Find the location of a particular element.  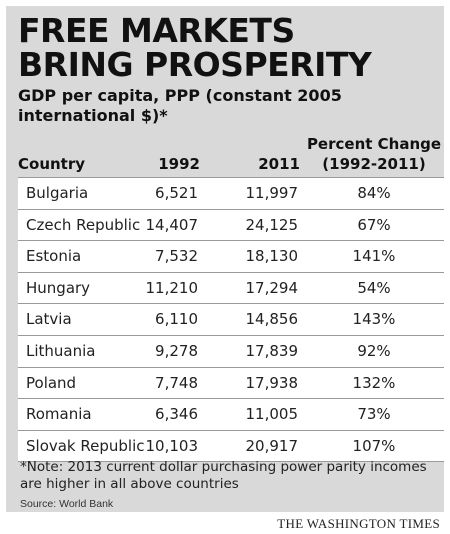

header-percent-change: Percent Change (1992-2011) is located at coordinates (374, 154).